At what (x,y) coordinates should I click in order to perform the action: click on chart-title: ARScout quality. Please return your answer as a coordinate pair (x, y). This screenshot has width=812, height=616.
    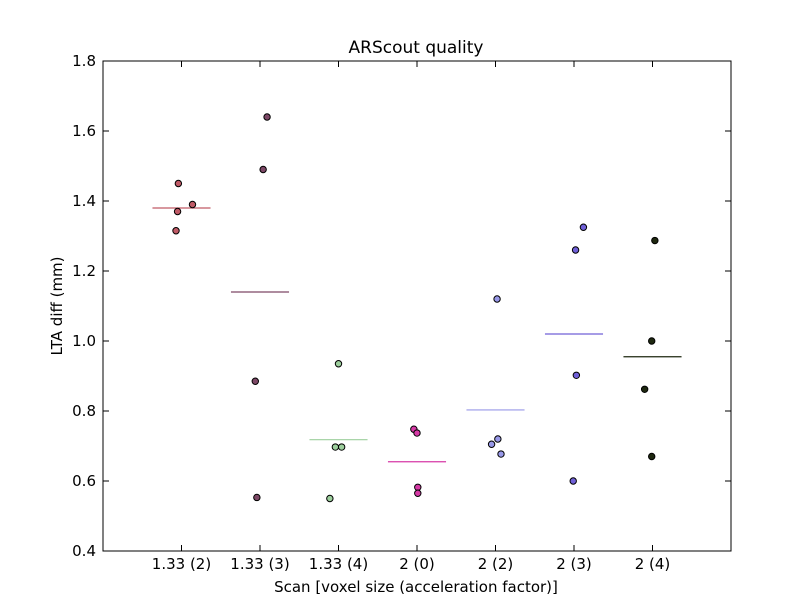
    Looking at the image, I should click on (416, 48).